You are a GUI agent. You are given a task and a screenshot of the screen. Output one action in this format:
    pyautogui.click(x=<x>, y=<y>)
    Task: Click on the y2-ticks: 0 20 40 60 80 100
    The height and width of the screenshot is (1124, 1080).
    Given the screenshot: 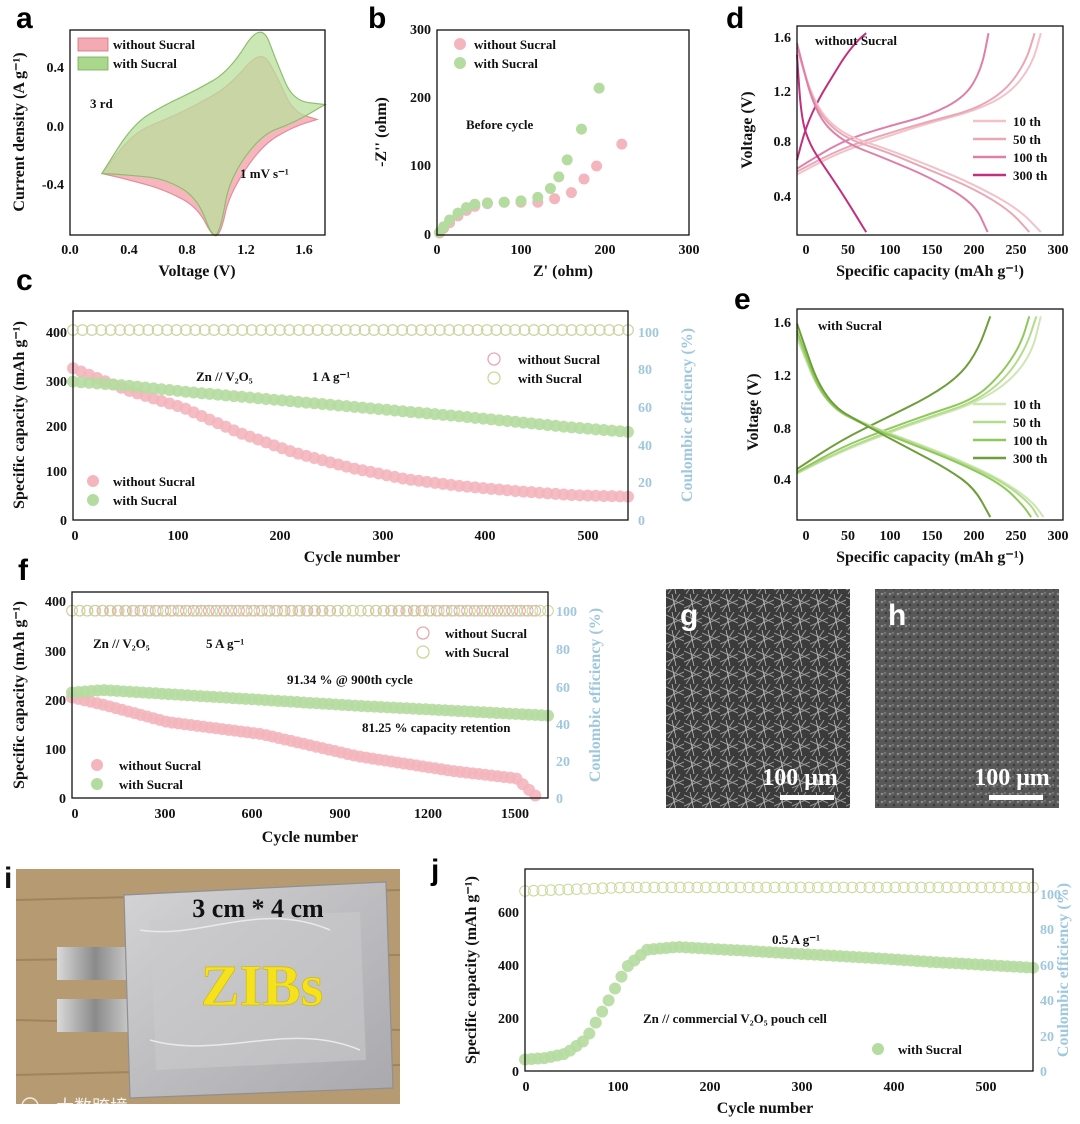 What is the action you would take?
    pyautogui.click(x=566, y=706)
    